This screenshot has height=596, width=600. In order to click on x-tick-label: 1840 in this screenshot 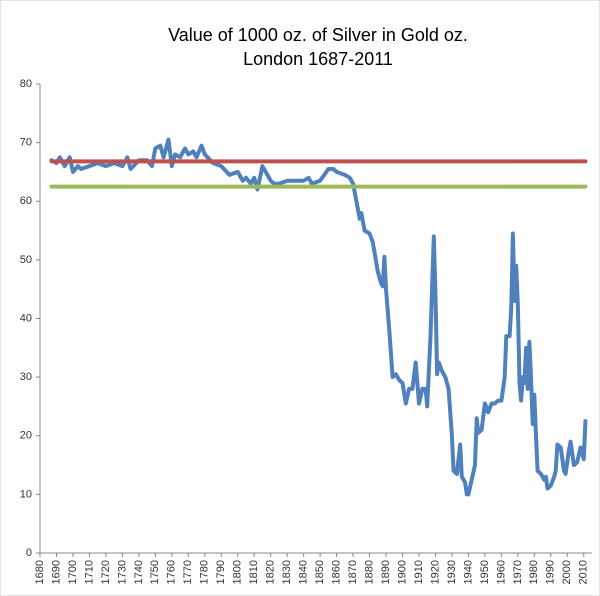, I will do `click(304, 572)`.